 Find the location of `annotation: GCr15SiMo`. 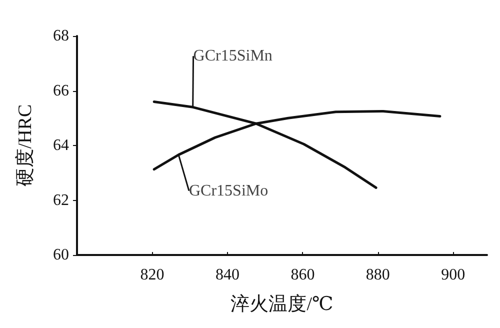

annotation: GCr15SiMo is located at coordinates (228, 191).